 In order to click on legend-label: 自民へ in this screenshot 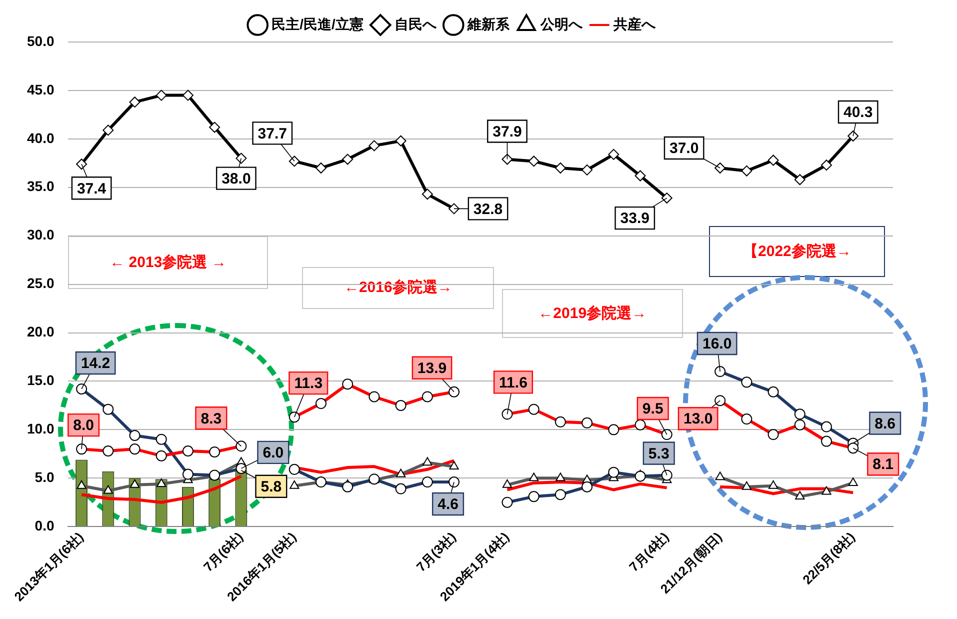, I will do `click(416, 24)`.